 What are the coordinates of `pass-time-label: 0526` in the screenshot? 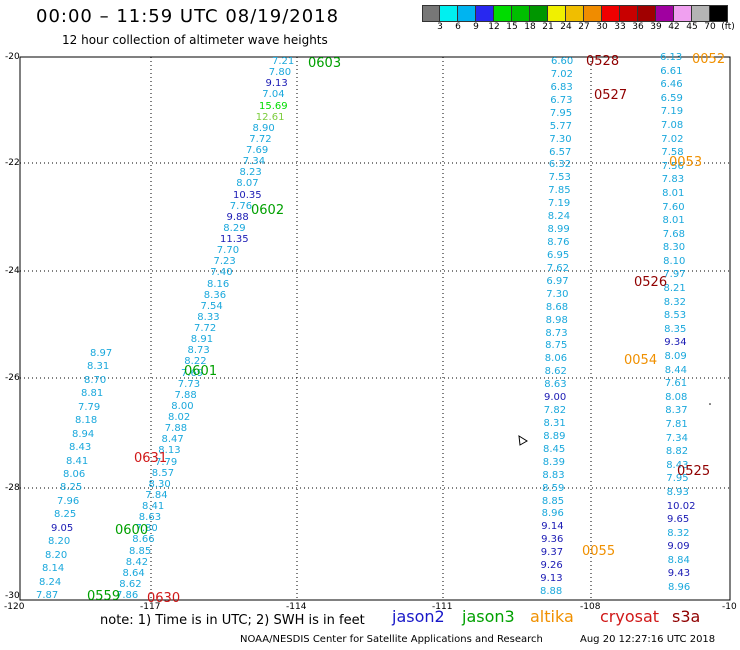 It's located at (651, 282).